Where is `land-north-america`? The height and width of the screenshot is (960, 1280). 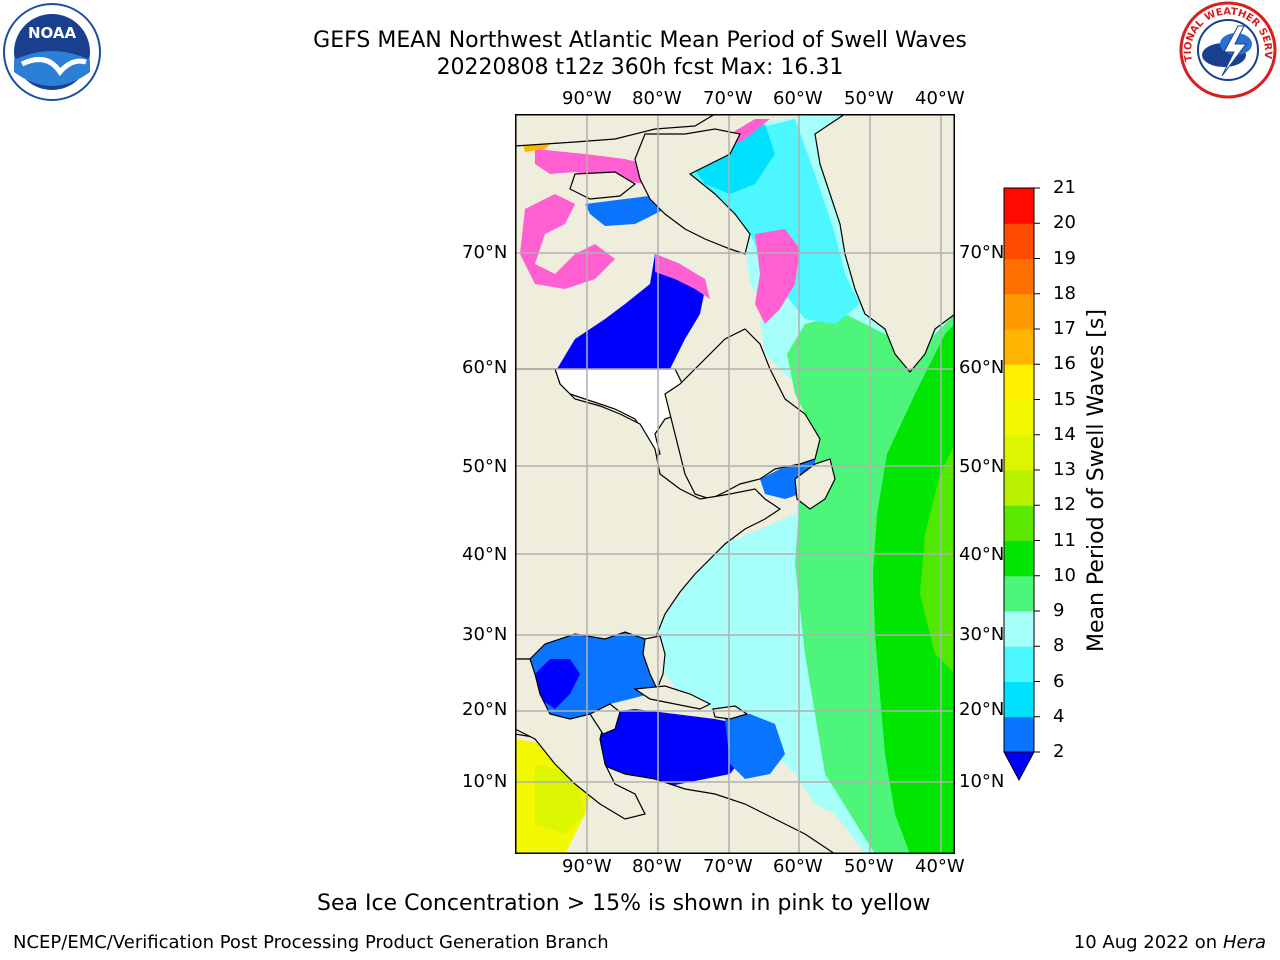
land-north-america is located at coordinates (648, 514).